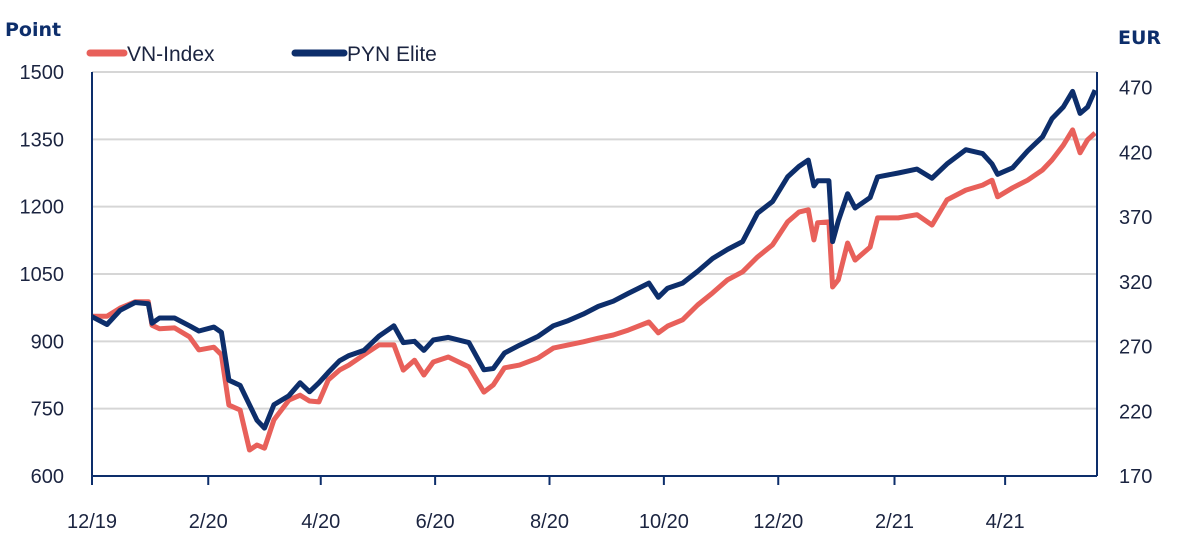 The height and width of the screenshot is (543, 1189). What do you see at coordinates (1135, 218) in the screenshot?
I see `y-right-tick-label: 370` at bounding box center [1135, 218].